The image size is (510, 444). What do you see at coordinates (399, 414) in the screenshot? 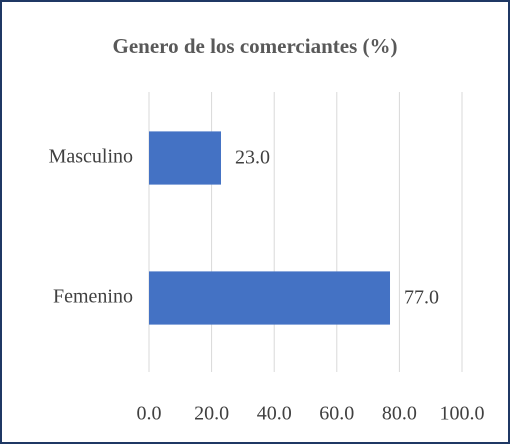
I see `x-tick-label: 80.0` at bounding box center [399, 414].